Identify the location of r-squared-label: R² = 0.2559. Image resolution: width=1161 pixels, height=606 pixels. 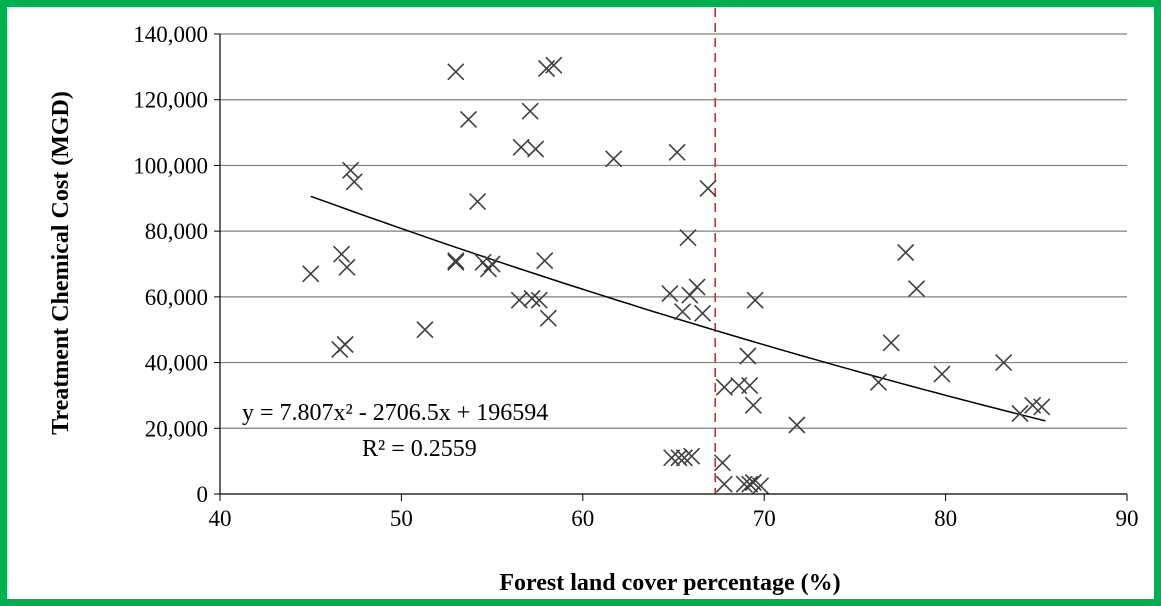
(419, 449).